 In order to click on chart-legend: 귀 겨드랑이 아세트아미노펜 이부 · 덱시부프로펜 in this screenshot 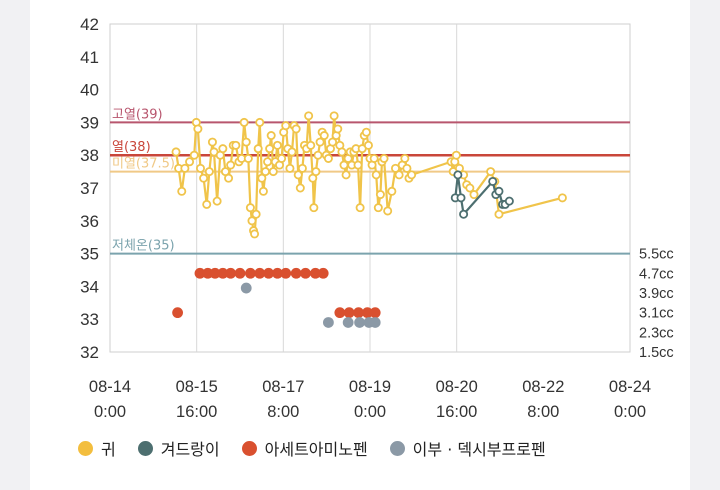, I will do `click(312, 448)`.